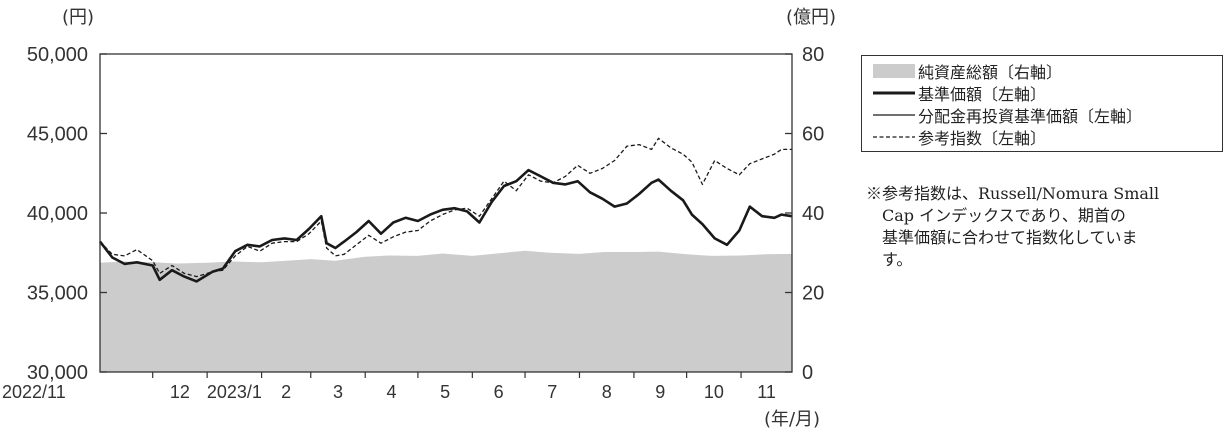  What do you see at coordinates (392, 392) in the screenshot?
I see `x-axis-tick-label: 4` at bounding box center [392, 392].